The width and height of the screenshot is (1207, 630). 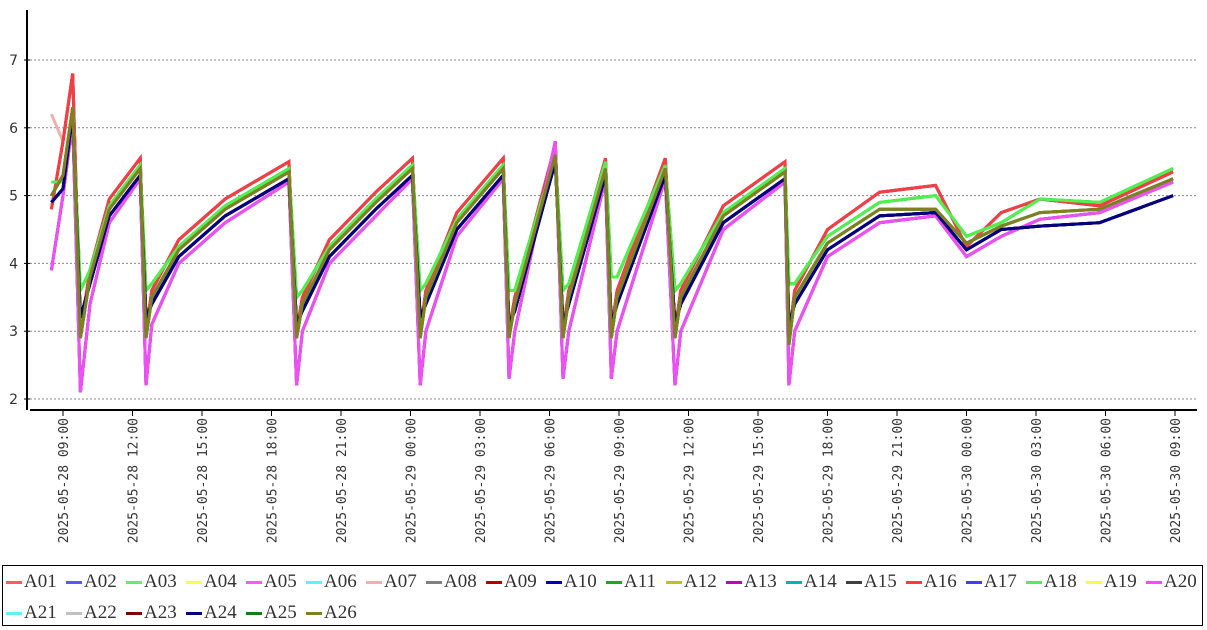 What do you see at coordinates (640, 581) in the screenshot?
I see `legend-label: A11` at bounding box center [640, 581].